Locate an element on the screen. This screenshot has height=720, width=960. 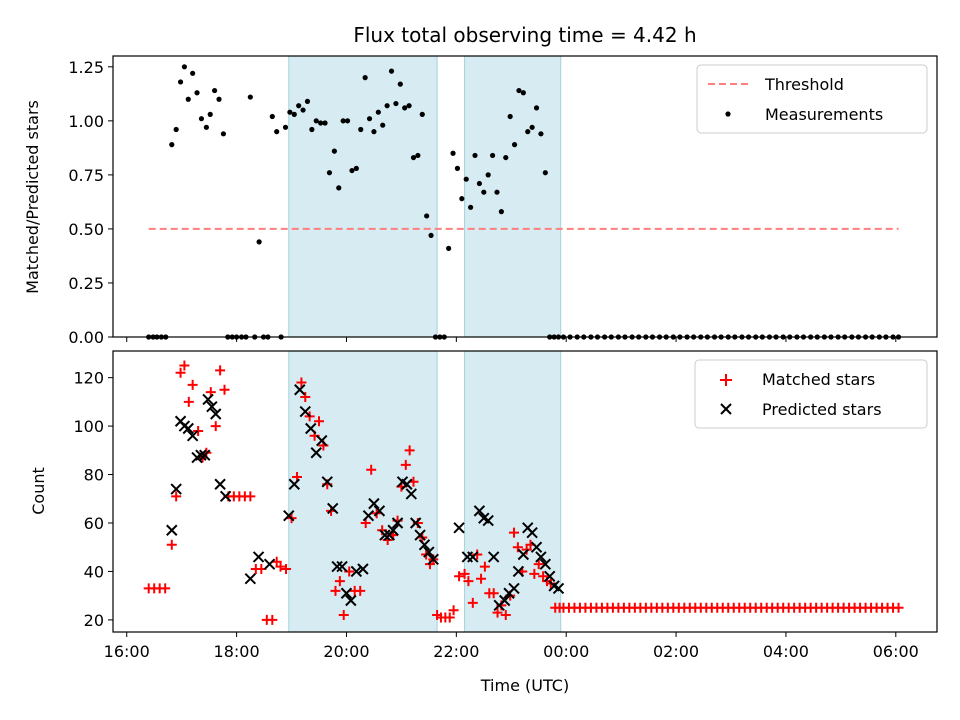
y-tick-label: 0.25 is located at coordinates (86, 283).